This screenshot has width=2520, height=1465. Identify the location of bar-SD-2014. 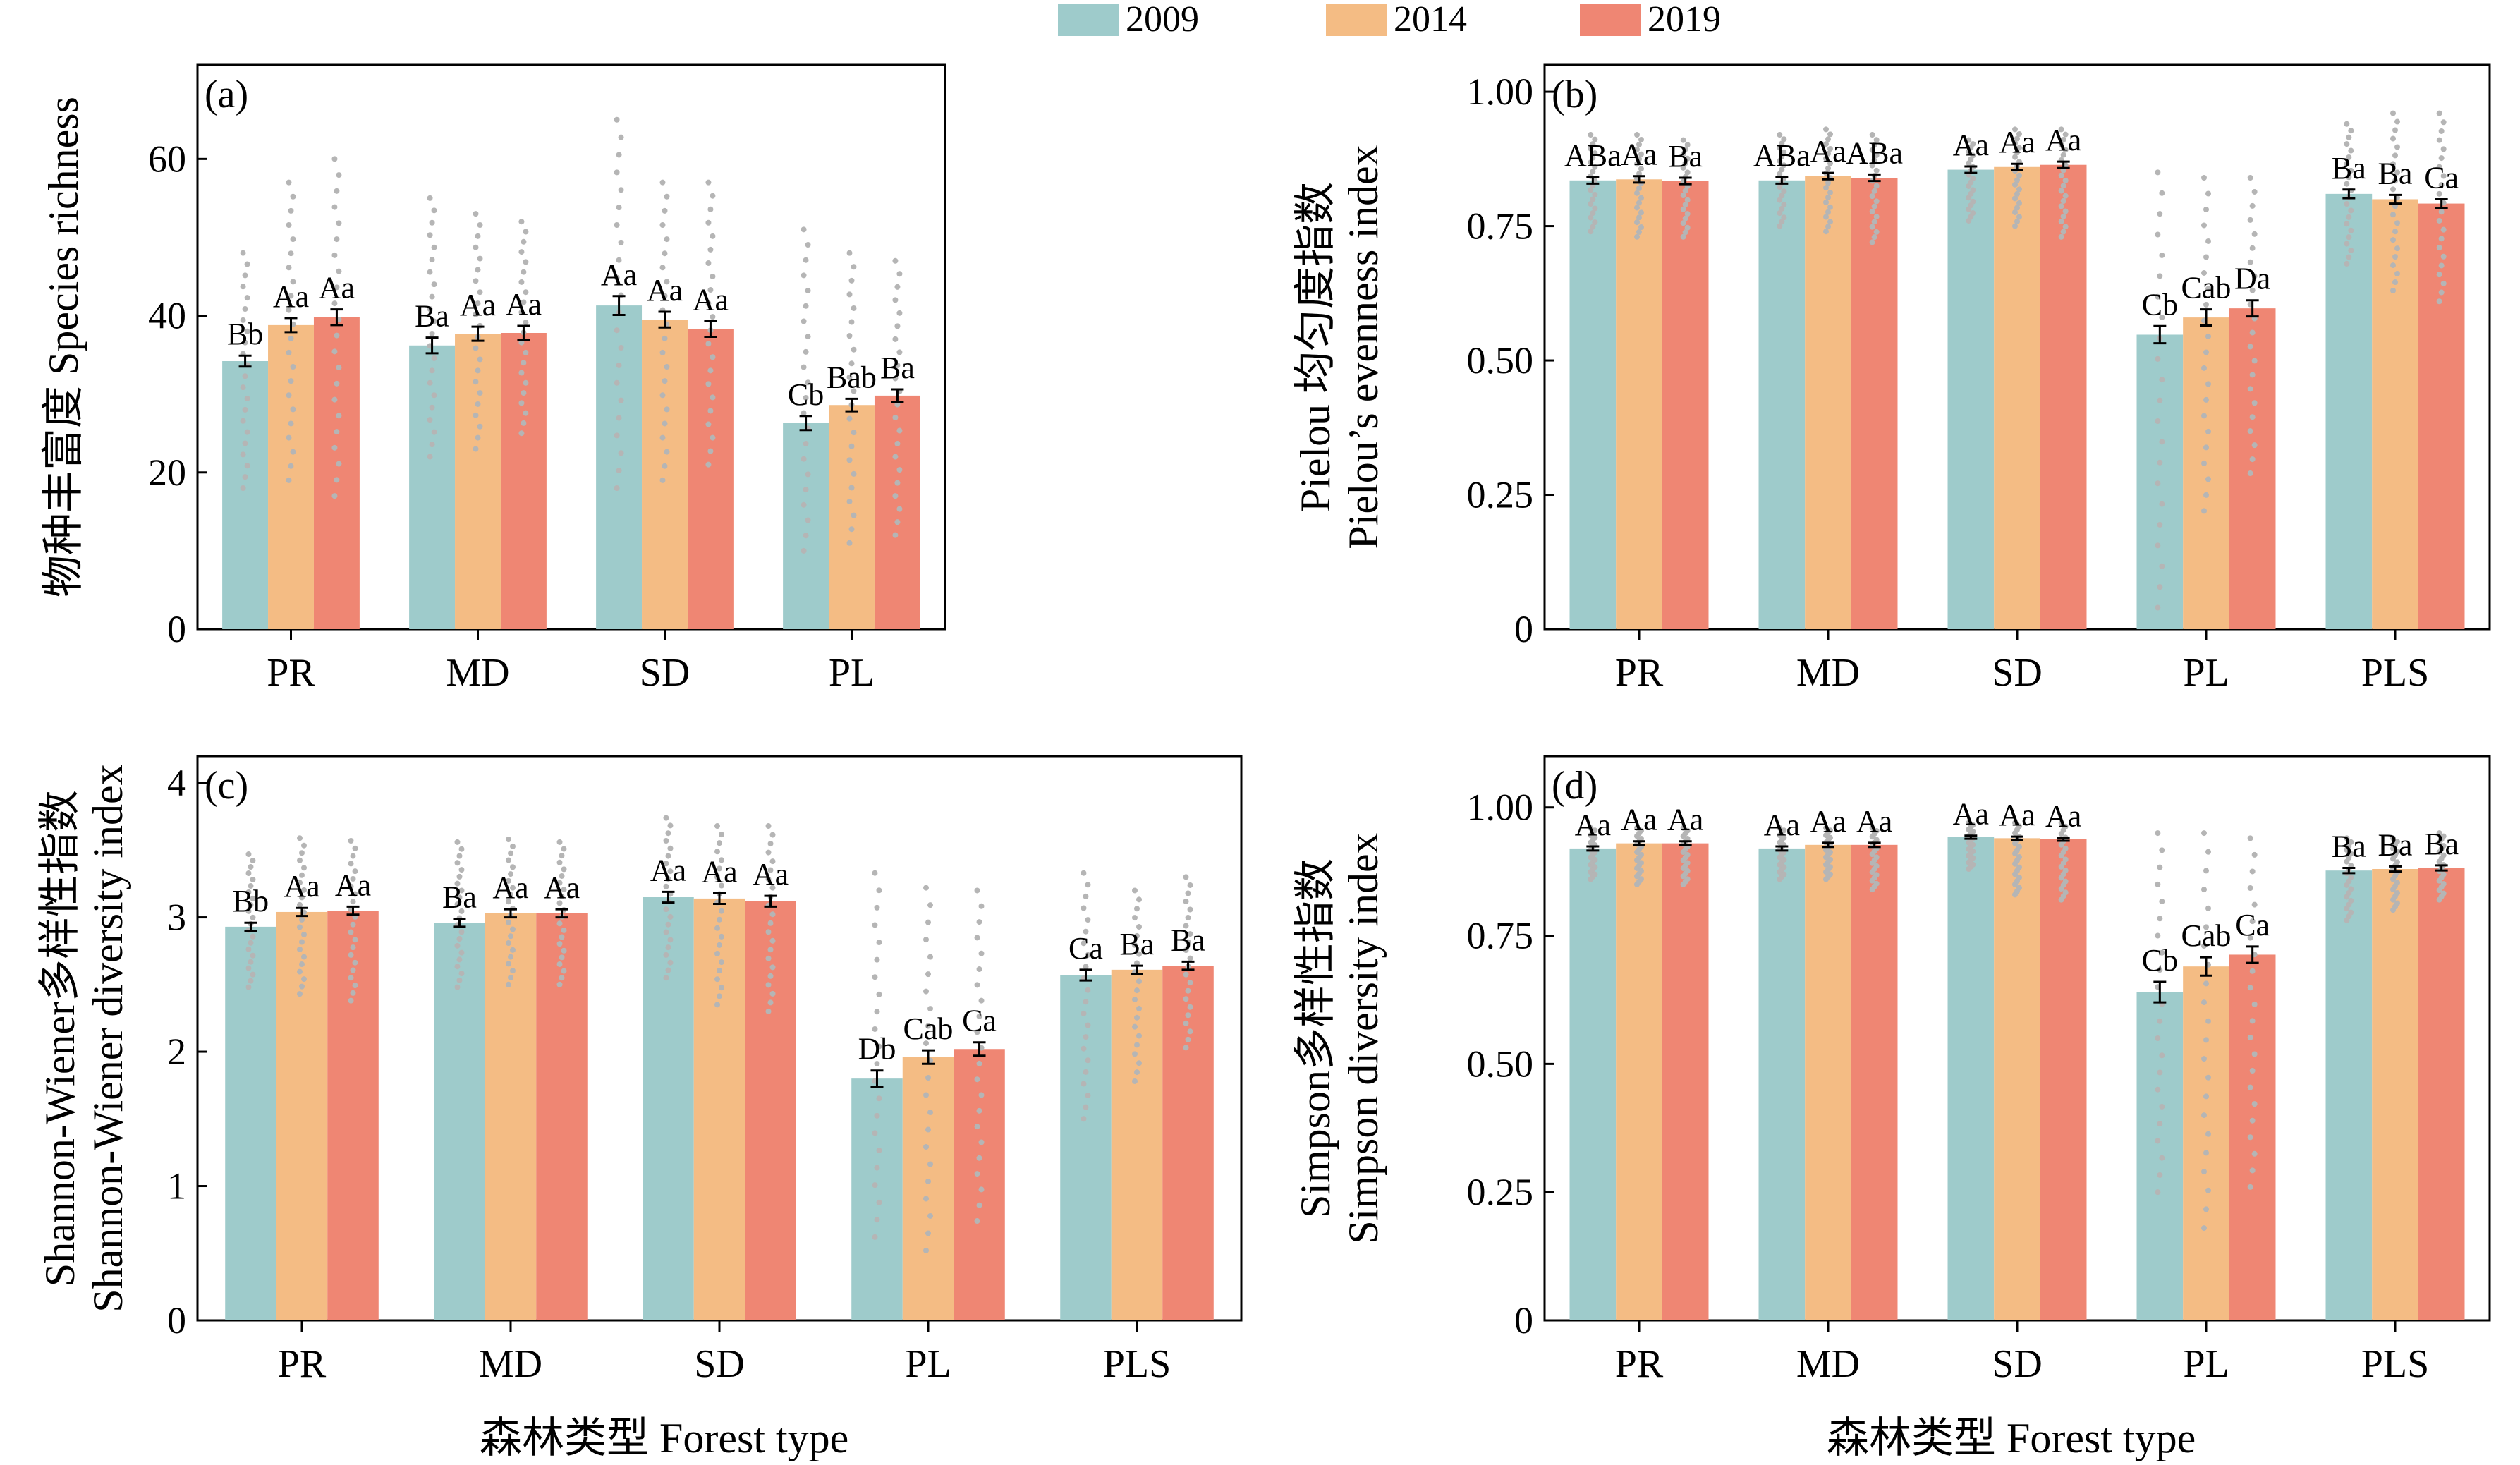
(2017, 1079).